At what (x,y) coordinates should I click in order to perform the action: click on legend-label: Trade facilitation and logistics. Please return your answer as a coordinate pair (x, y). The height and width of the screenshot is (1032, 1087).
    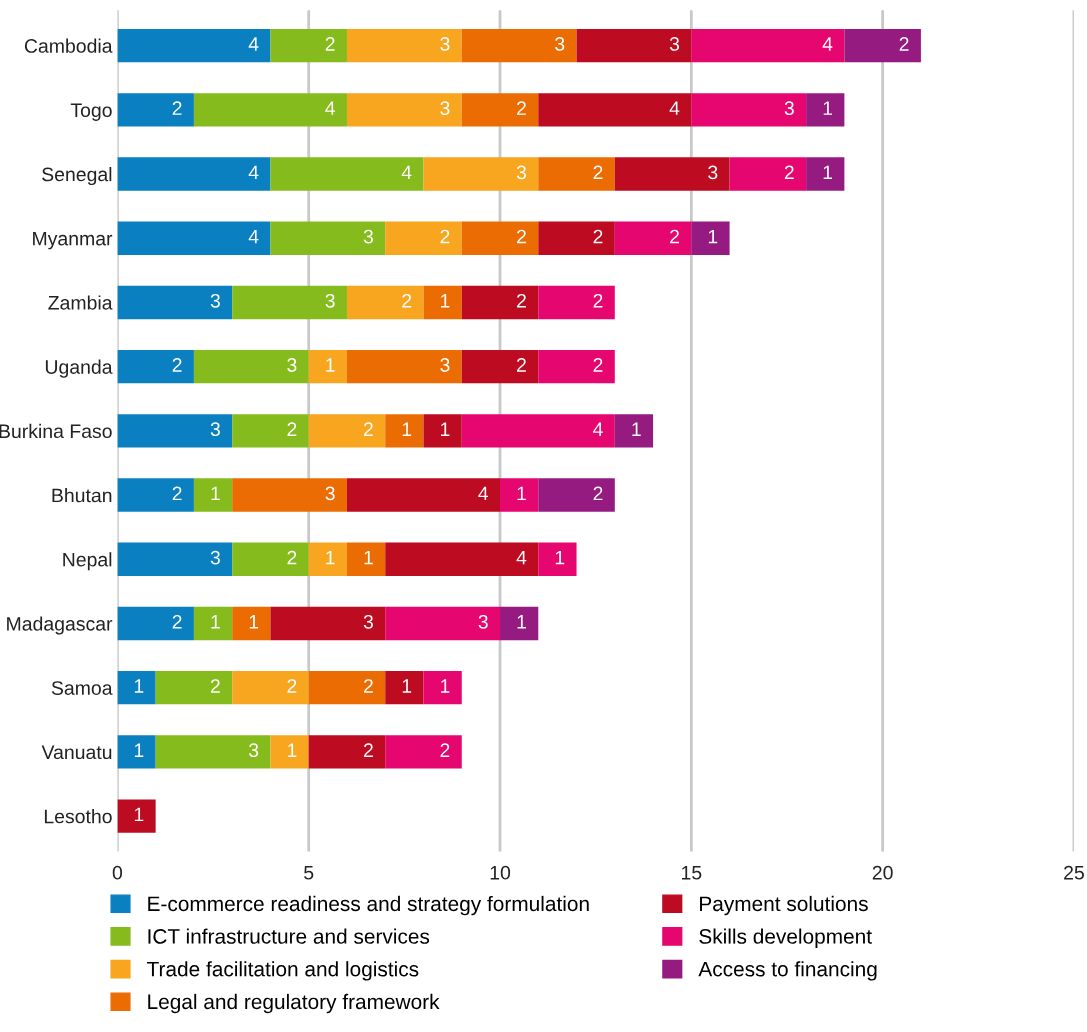
    Looking at the image, I should click on (283, 971).